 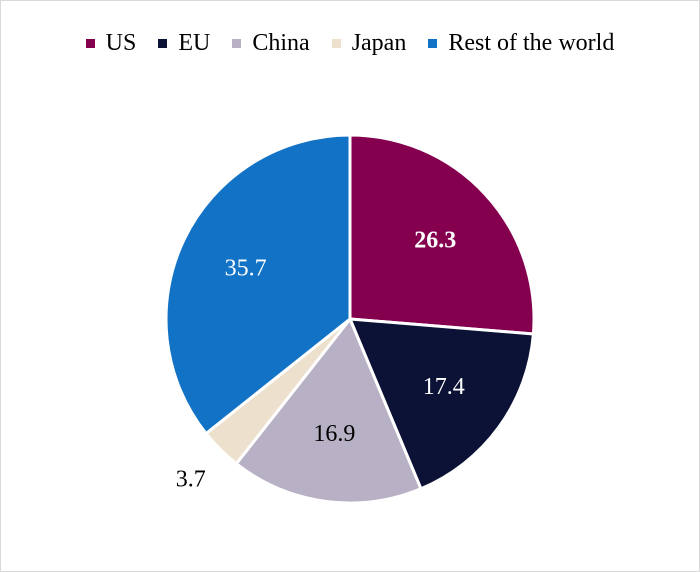 I want to click on legend-item-eu: EU, so click(x=184, y=43).